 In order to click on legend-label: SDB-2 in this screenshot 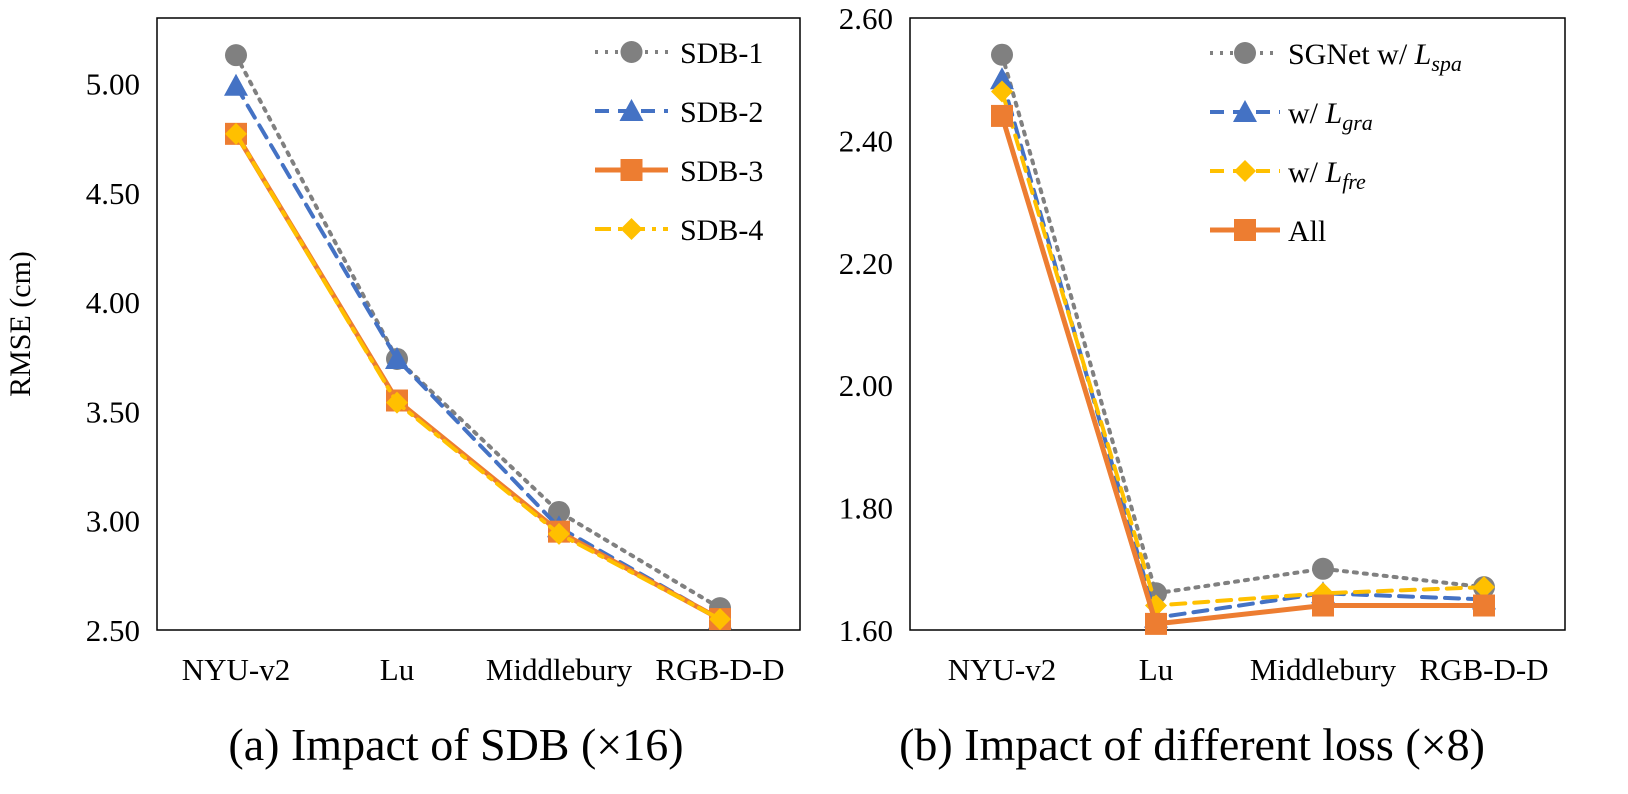, I will do `click(721, 112)`.